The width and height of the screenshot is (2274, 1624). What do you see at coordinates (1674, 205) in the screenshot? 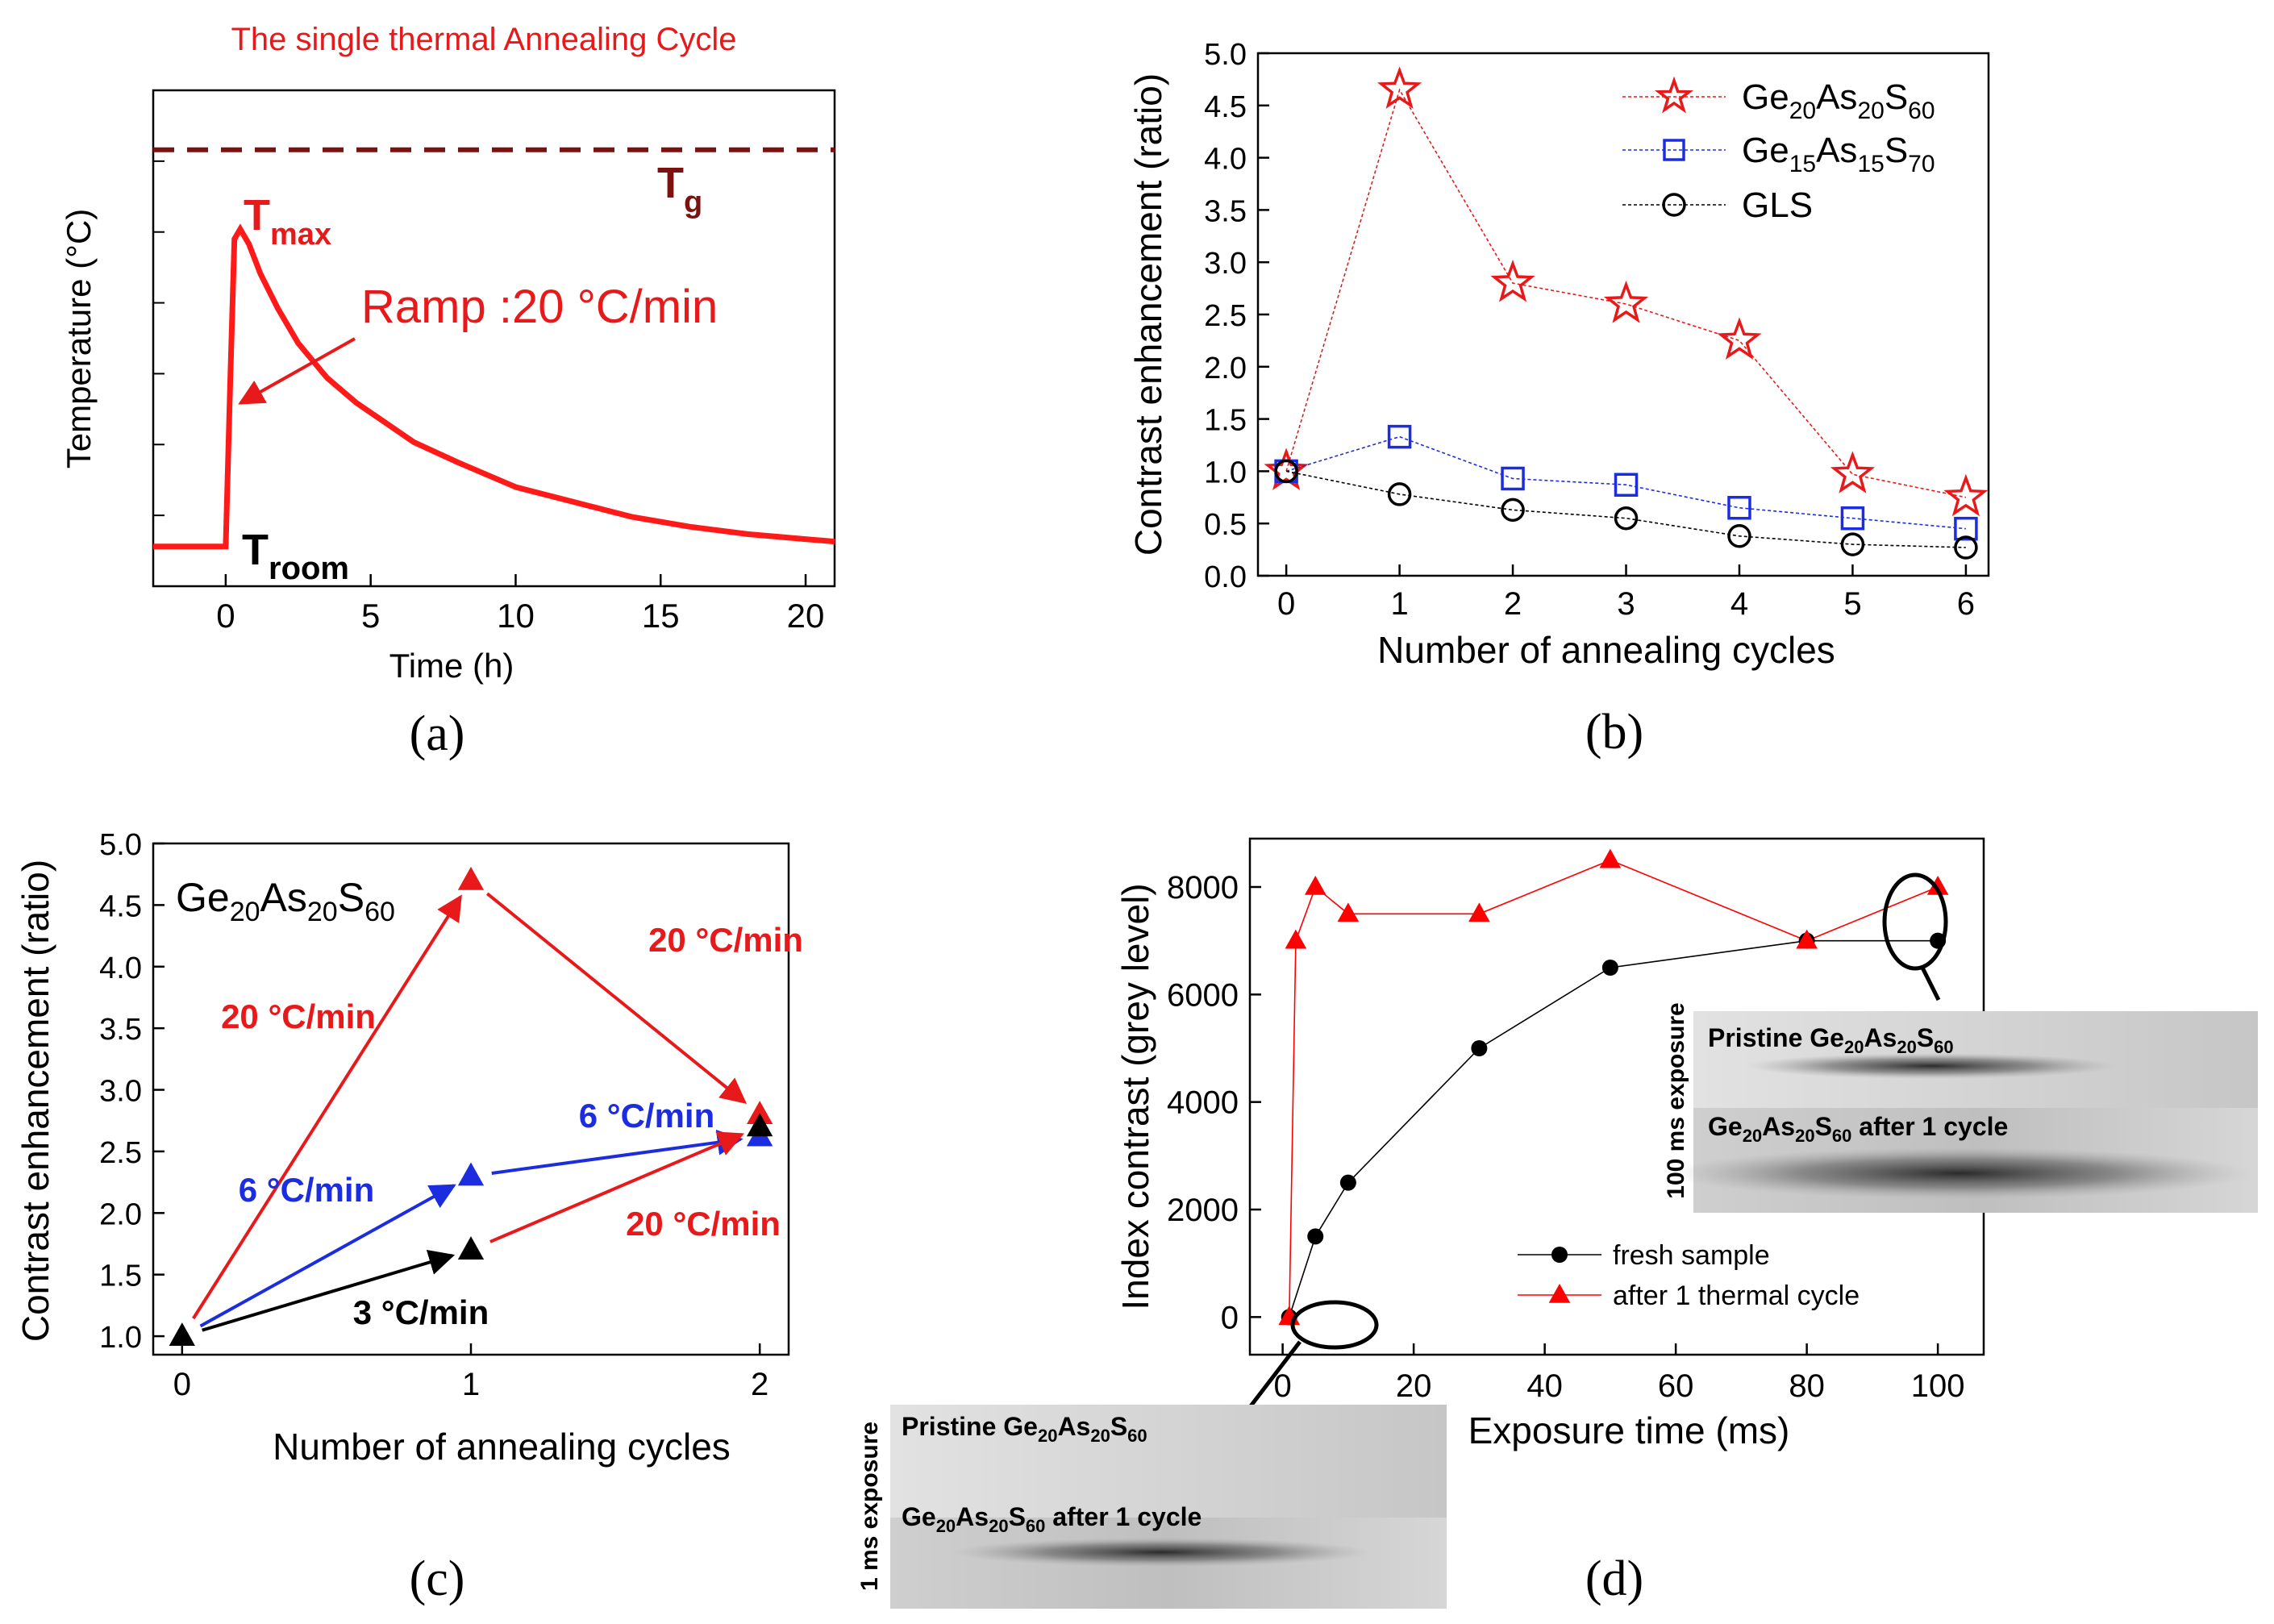
I see `legend-marker-circle` at bounding box center [1674, 205].